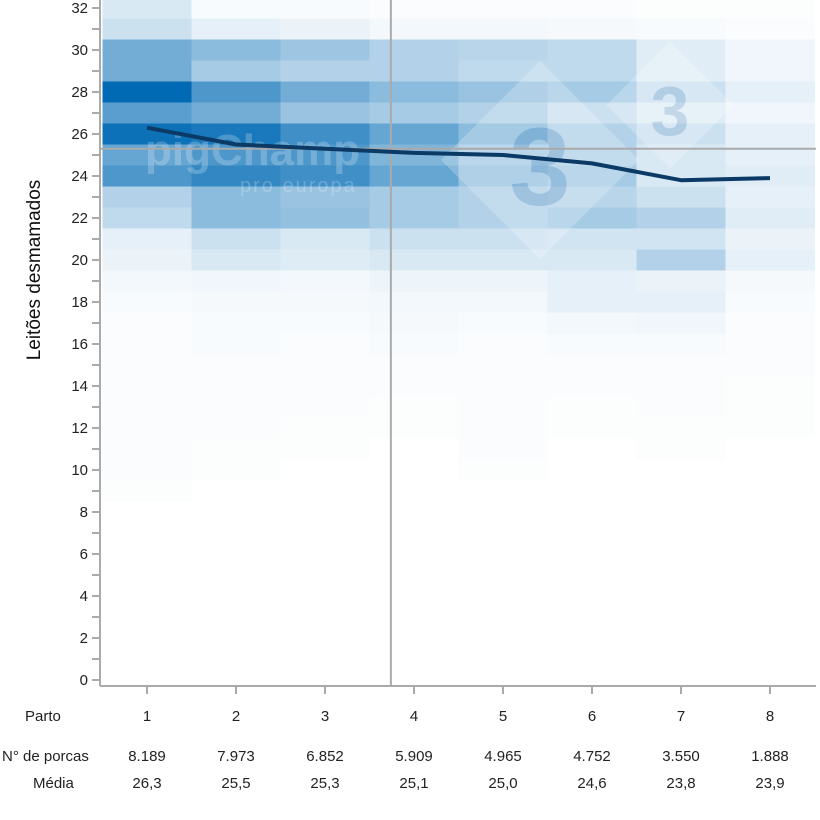  What do you see at coordinates (79, 428) in the screenshot?
I see `y-tick-label: 12` at bounding box center [79, 428].